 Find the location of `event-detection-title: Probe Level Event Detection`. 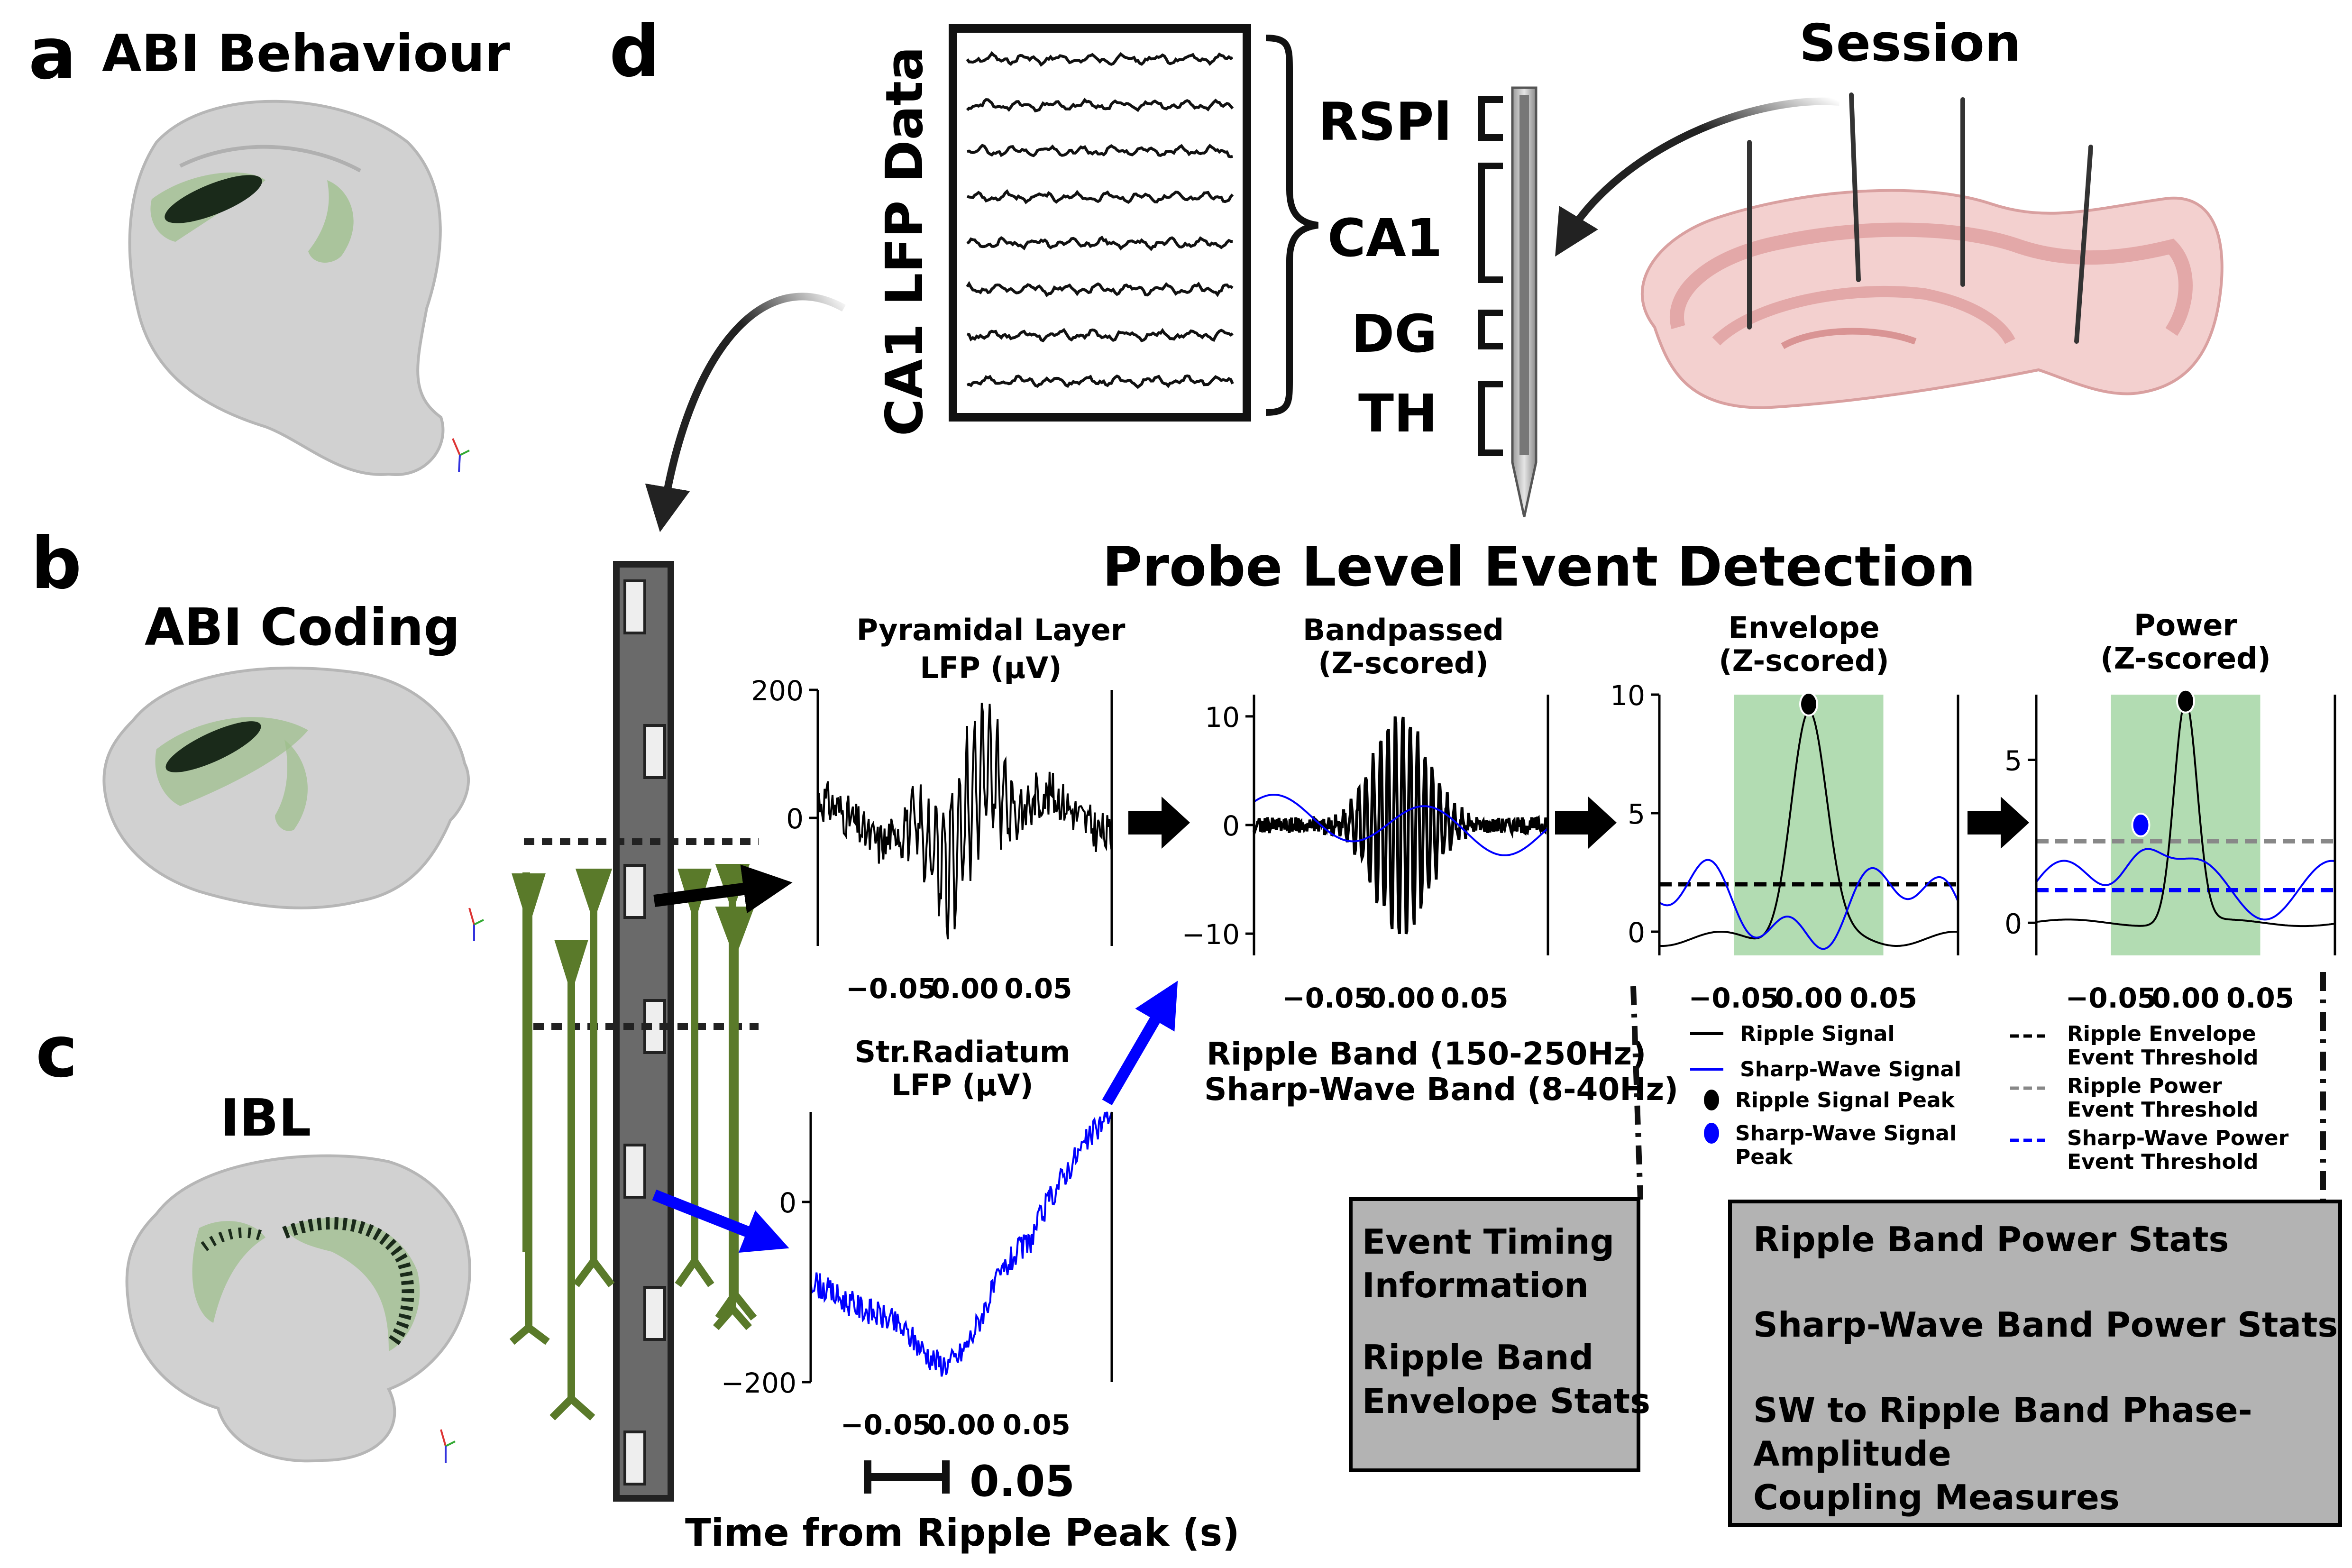

event-detection-title: Probe Level Event Detection is located at coordinates (1539, 567).